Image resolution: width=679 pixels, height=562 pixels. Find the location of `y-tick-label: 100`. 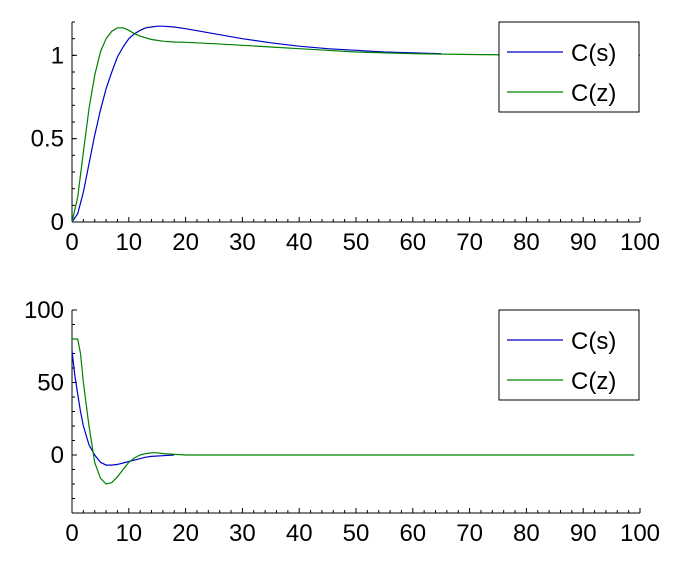

y-tick-label: 100 is located at coordinates (44, 310).